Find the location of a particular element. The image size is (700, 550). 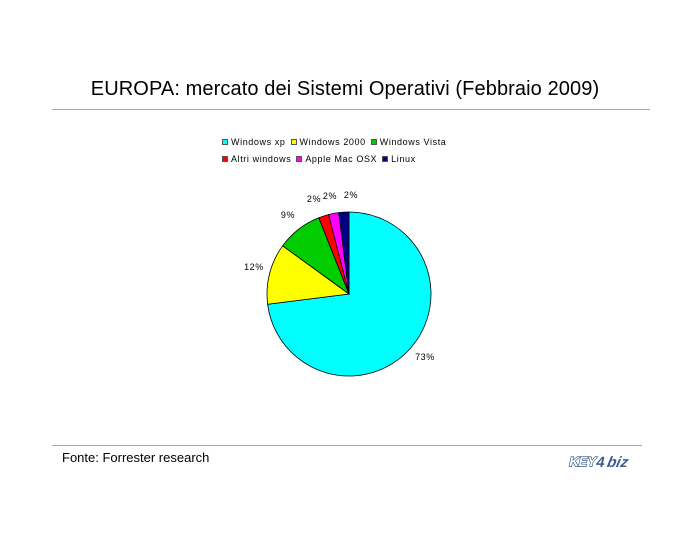

pie-slice-linux is located at coordinates (344, 253).